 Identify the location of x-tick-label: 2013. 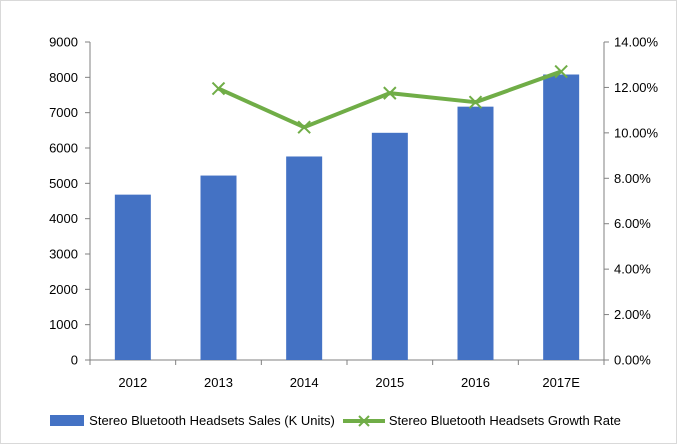
(218, 382).